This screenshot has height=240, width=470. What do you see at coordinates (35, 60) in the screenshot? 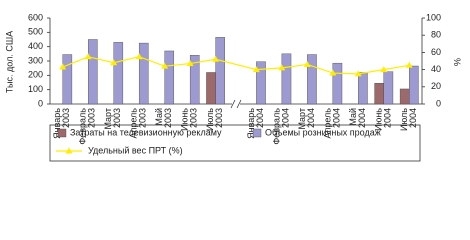
I see `y-tick-label: 300` at bounding box center [35, 60].